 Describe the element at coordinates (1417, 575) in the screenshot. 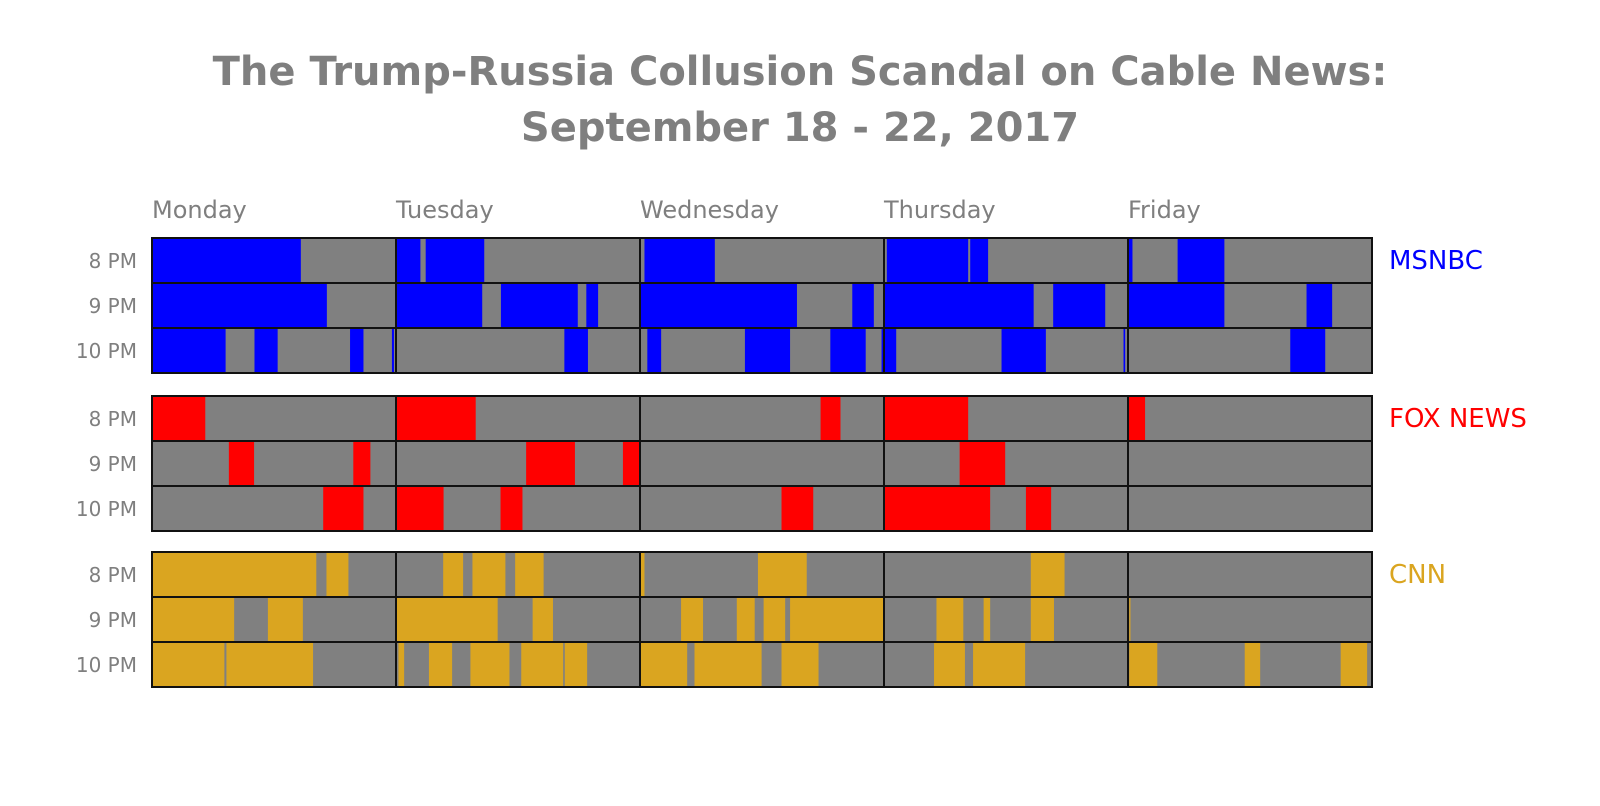

I see `network-label: CNN` at that location.